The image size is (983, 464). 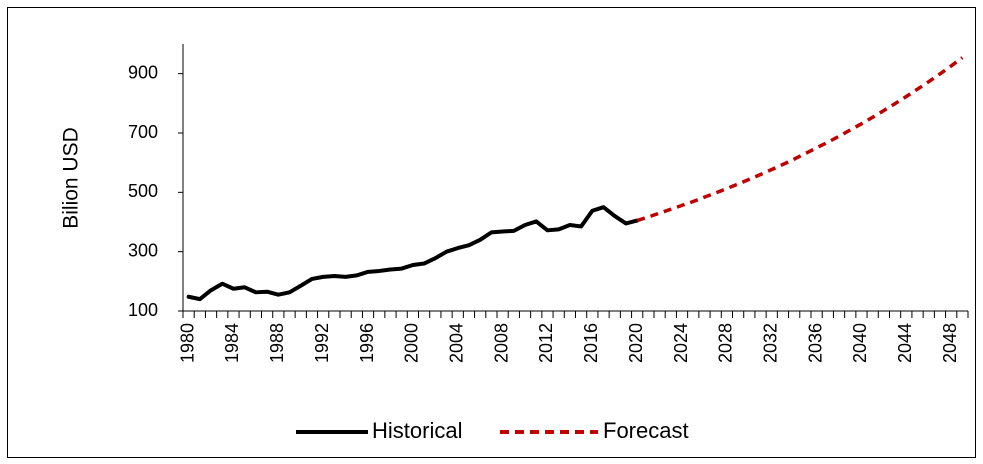 I want to click on legend-label: Historical, so click(x=417, y=430).